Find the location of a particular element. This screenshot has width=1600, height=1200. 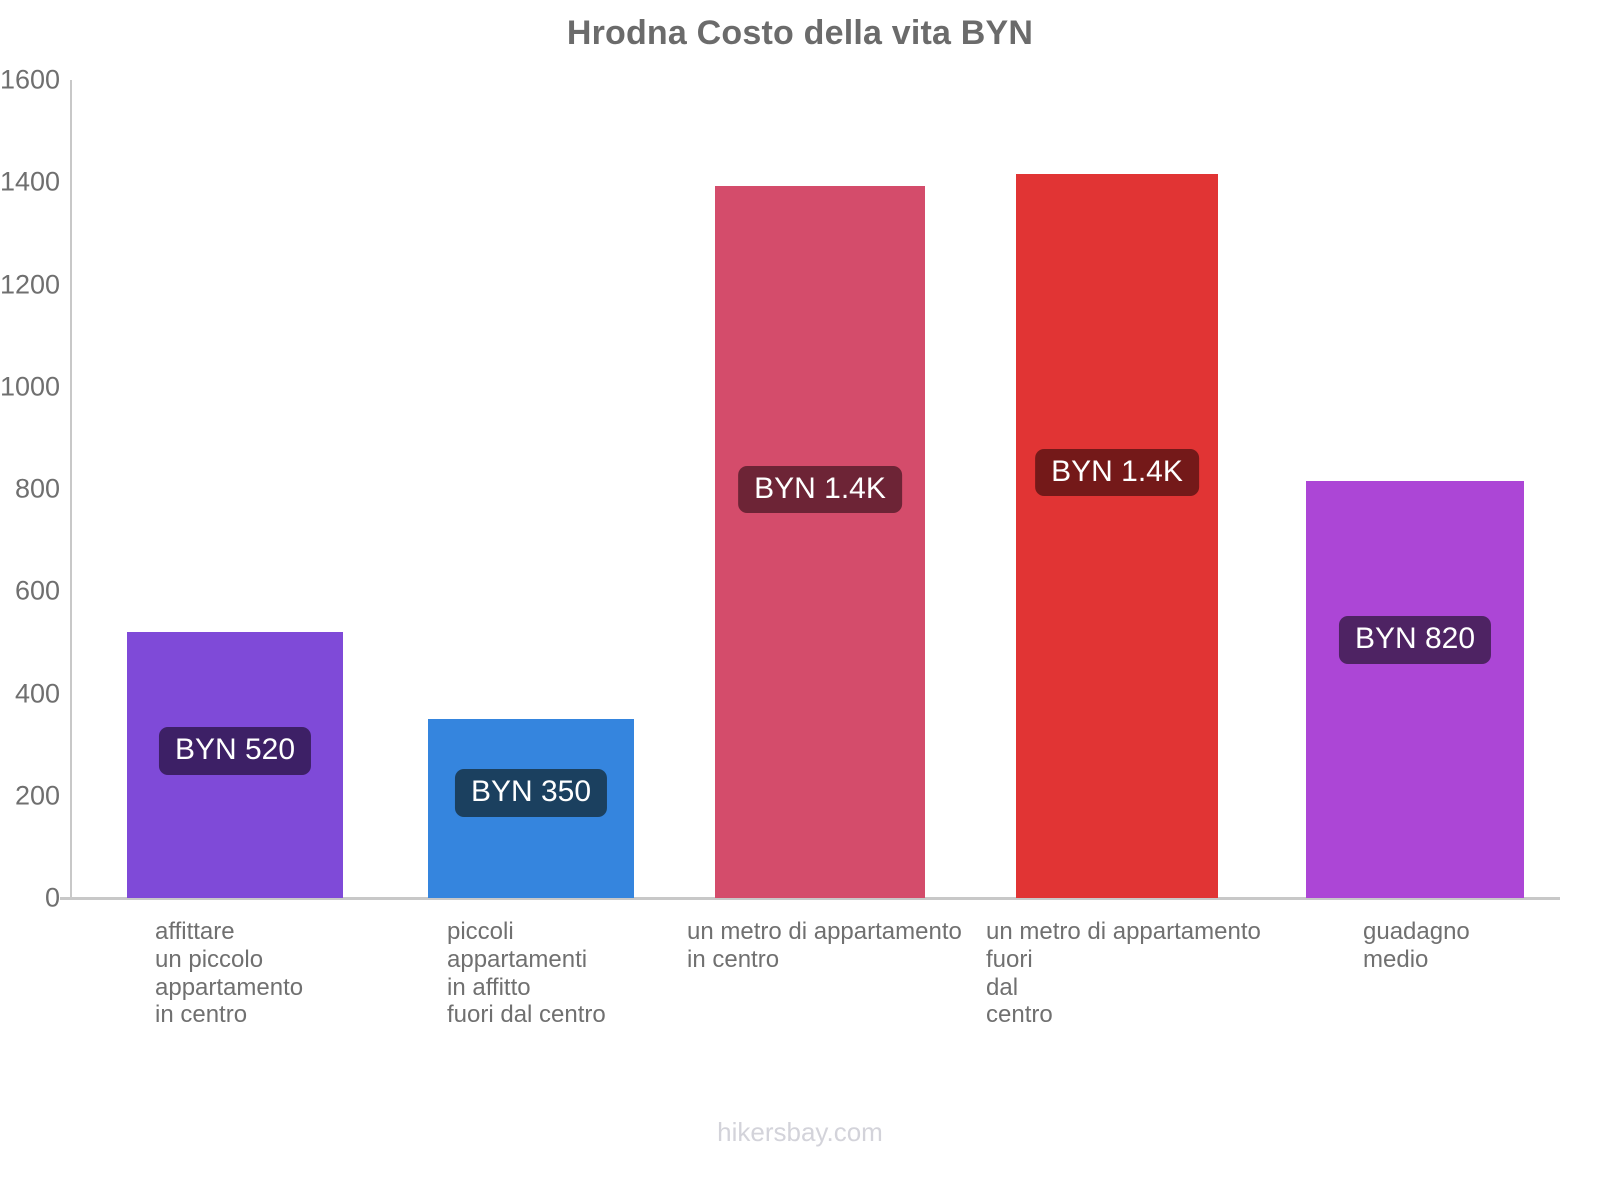

y-axis-tick-label: 1200 is located at coordinates (30, 284).